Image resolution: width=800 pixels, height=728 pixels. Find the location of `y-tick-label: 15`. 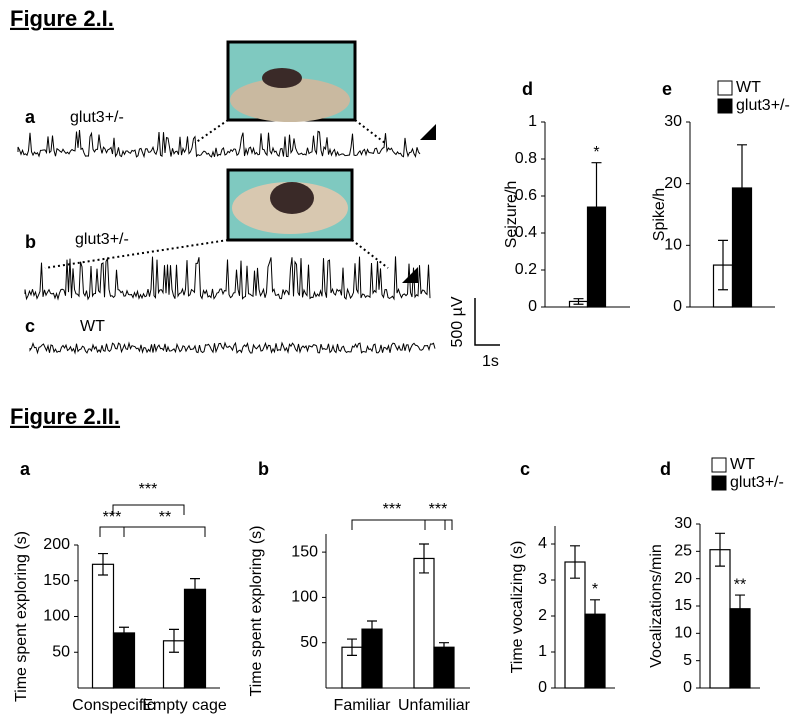

y-tick-label: 15 is located at coordinates (683, 605).